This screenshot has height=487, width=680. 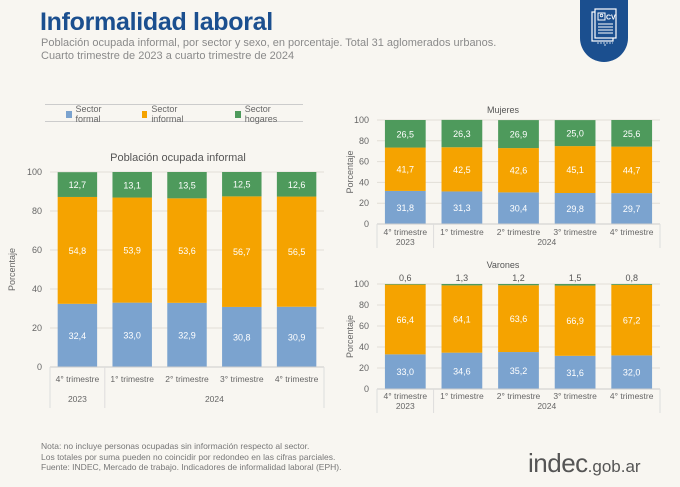 I want to click on legend-item-hogares: Sector hogares, so click(x=264, y=114).